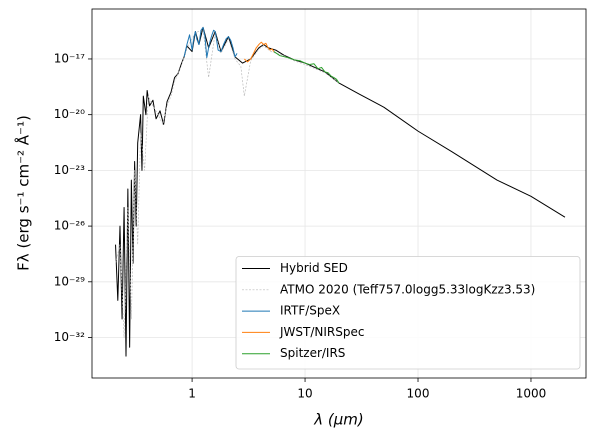 Image resolution: width=596 pixels, height=440 pixels. I want to click on x-axis-title: λ (μm), so click(338, 420).